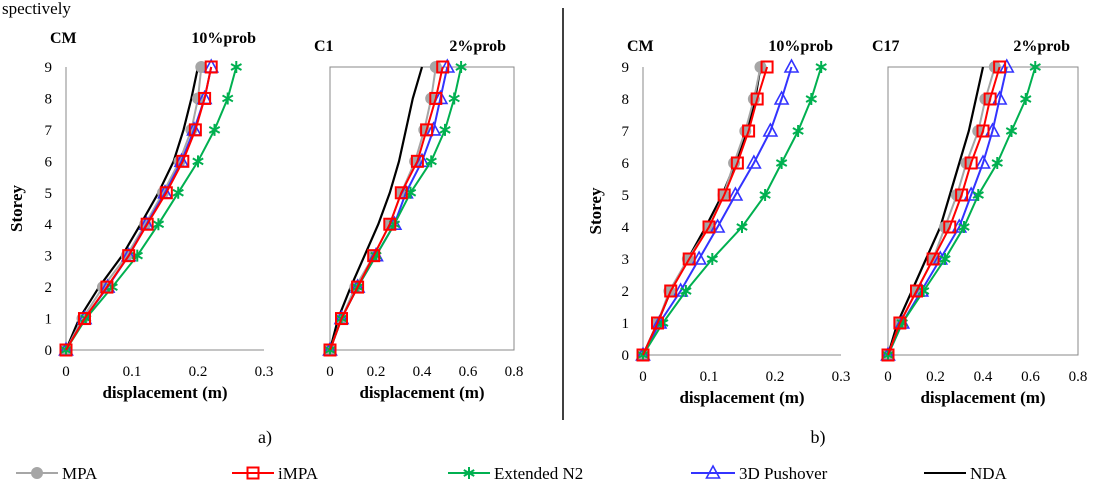 This screenshot has height=487, width=1101. I want to click on y-tick-label: 1, so click(626, 324).